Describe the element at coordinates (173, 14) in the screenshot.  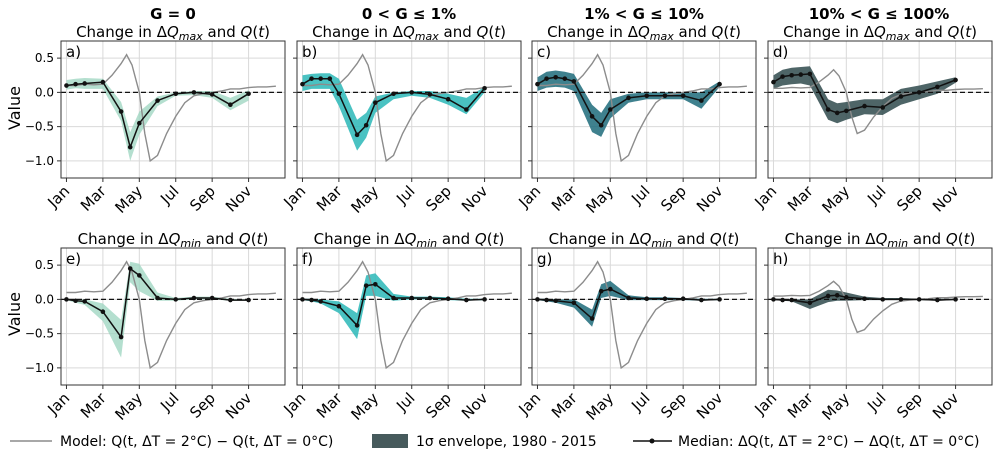
I see `column-title-0: G = 0` at that location.